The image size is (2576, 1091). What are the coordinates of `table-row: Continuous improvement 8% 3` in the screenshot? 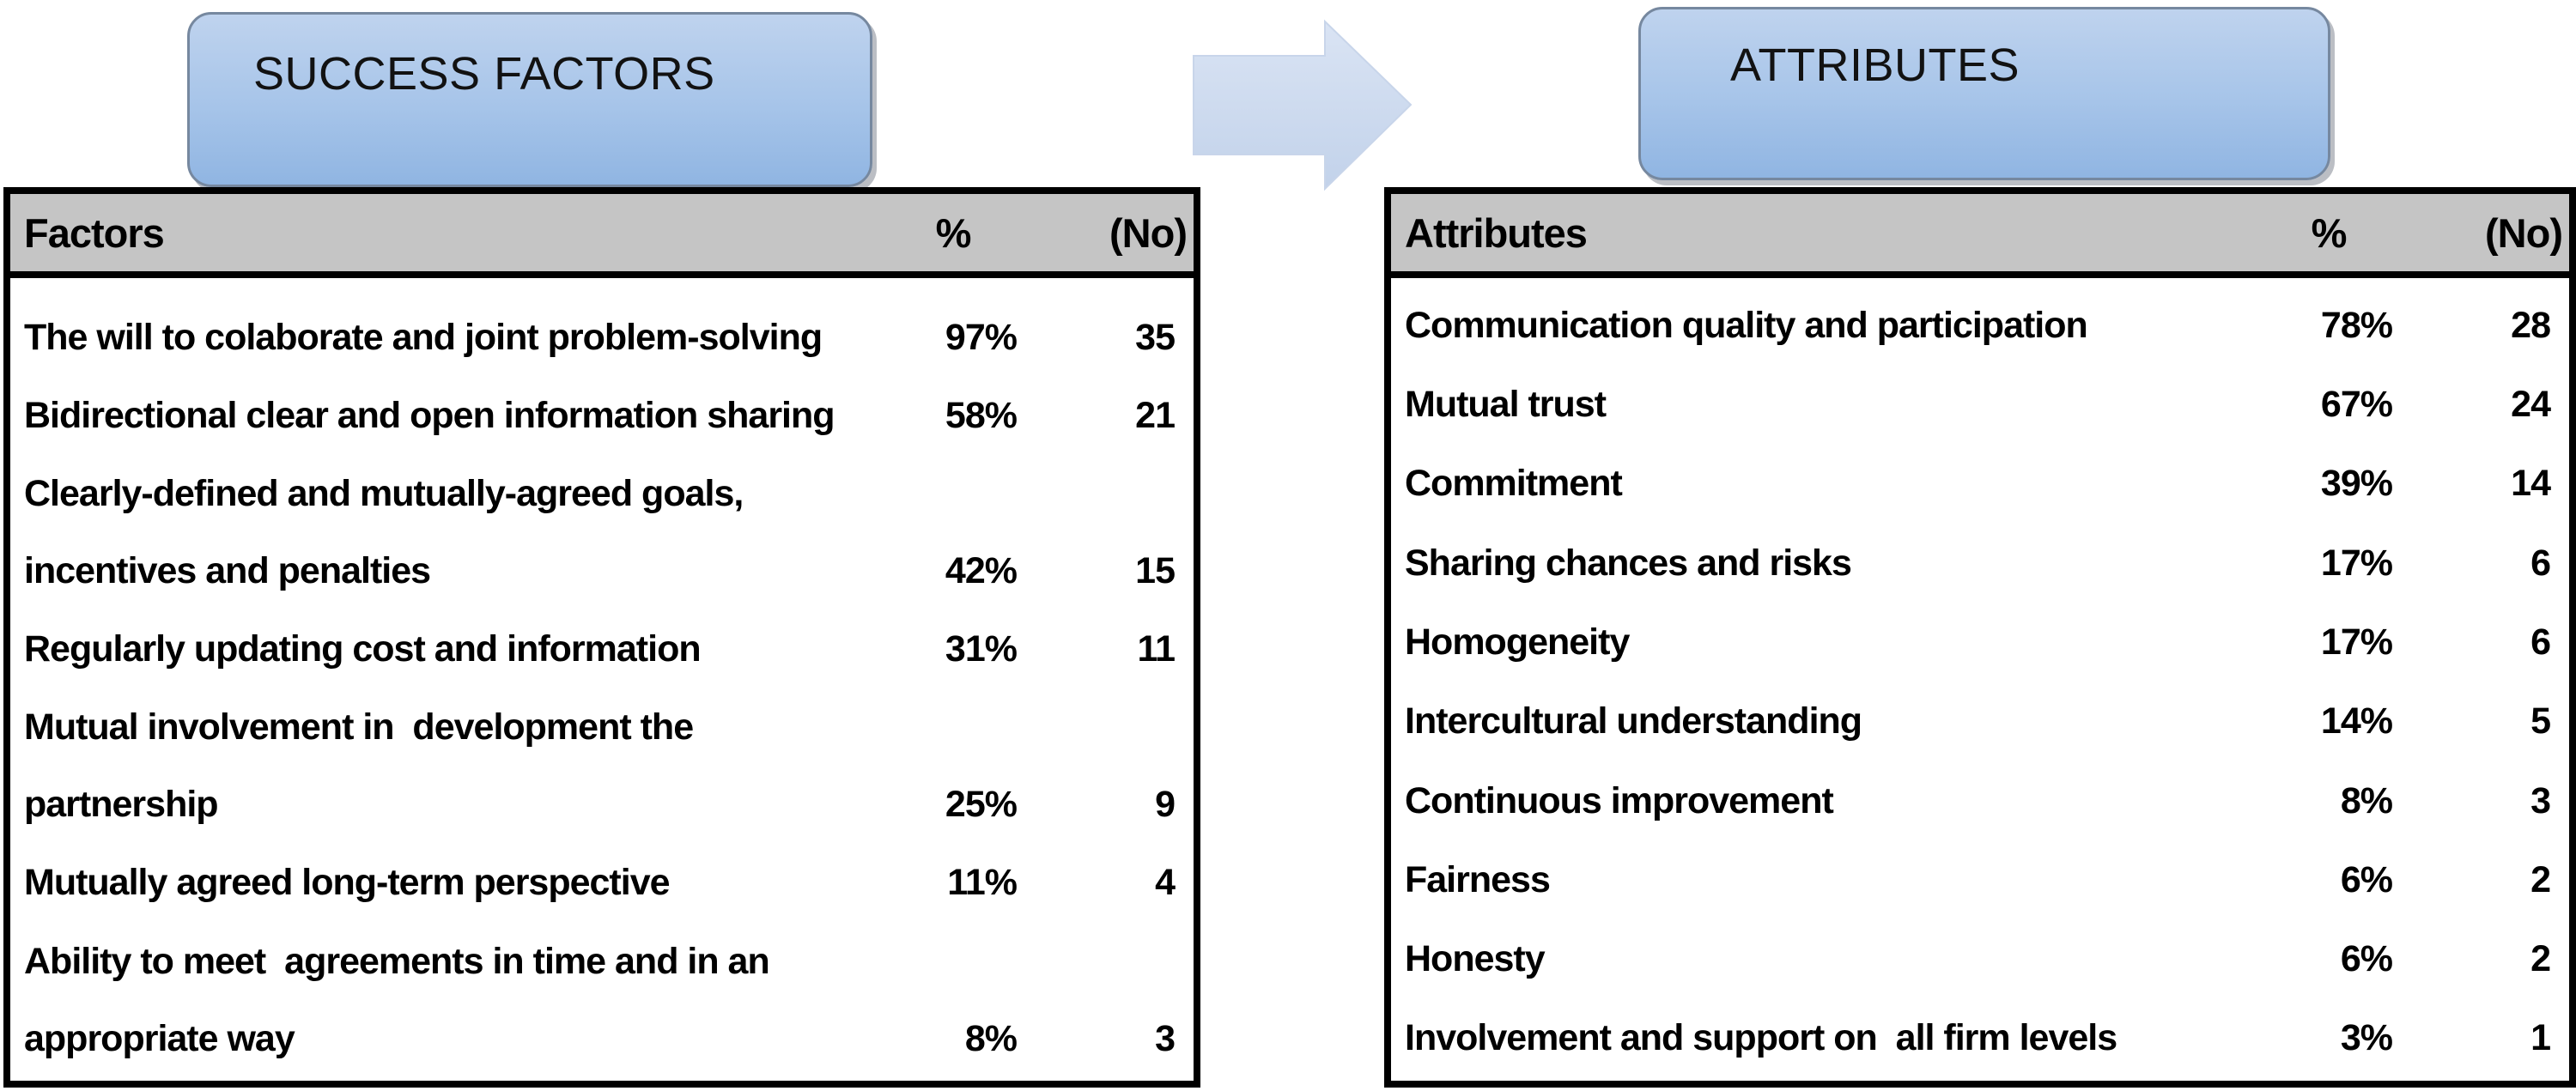 It's located at (1980, 800).